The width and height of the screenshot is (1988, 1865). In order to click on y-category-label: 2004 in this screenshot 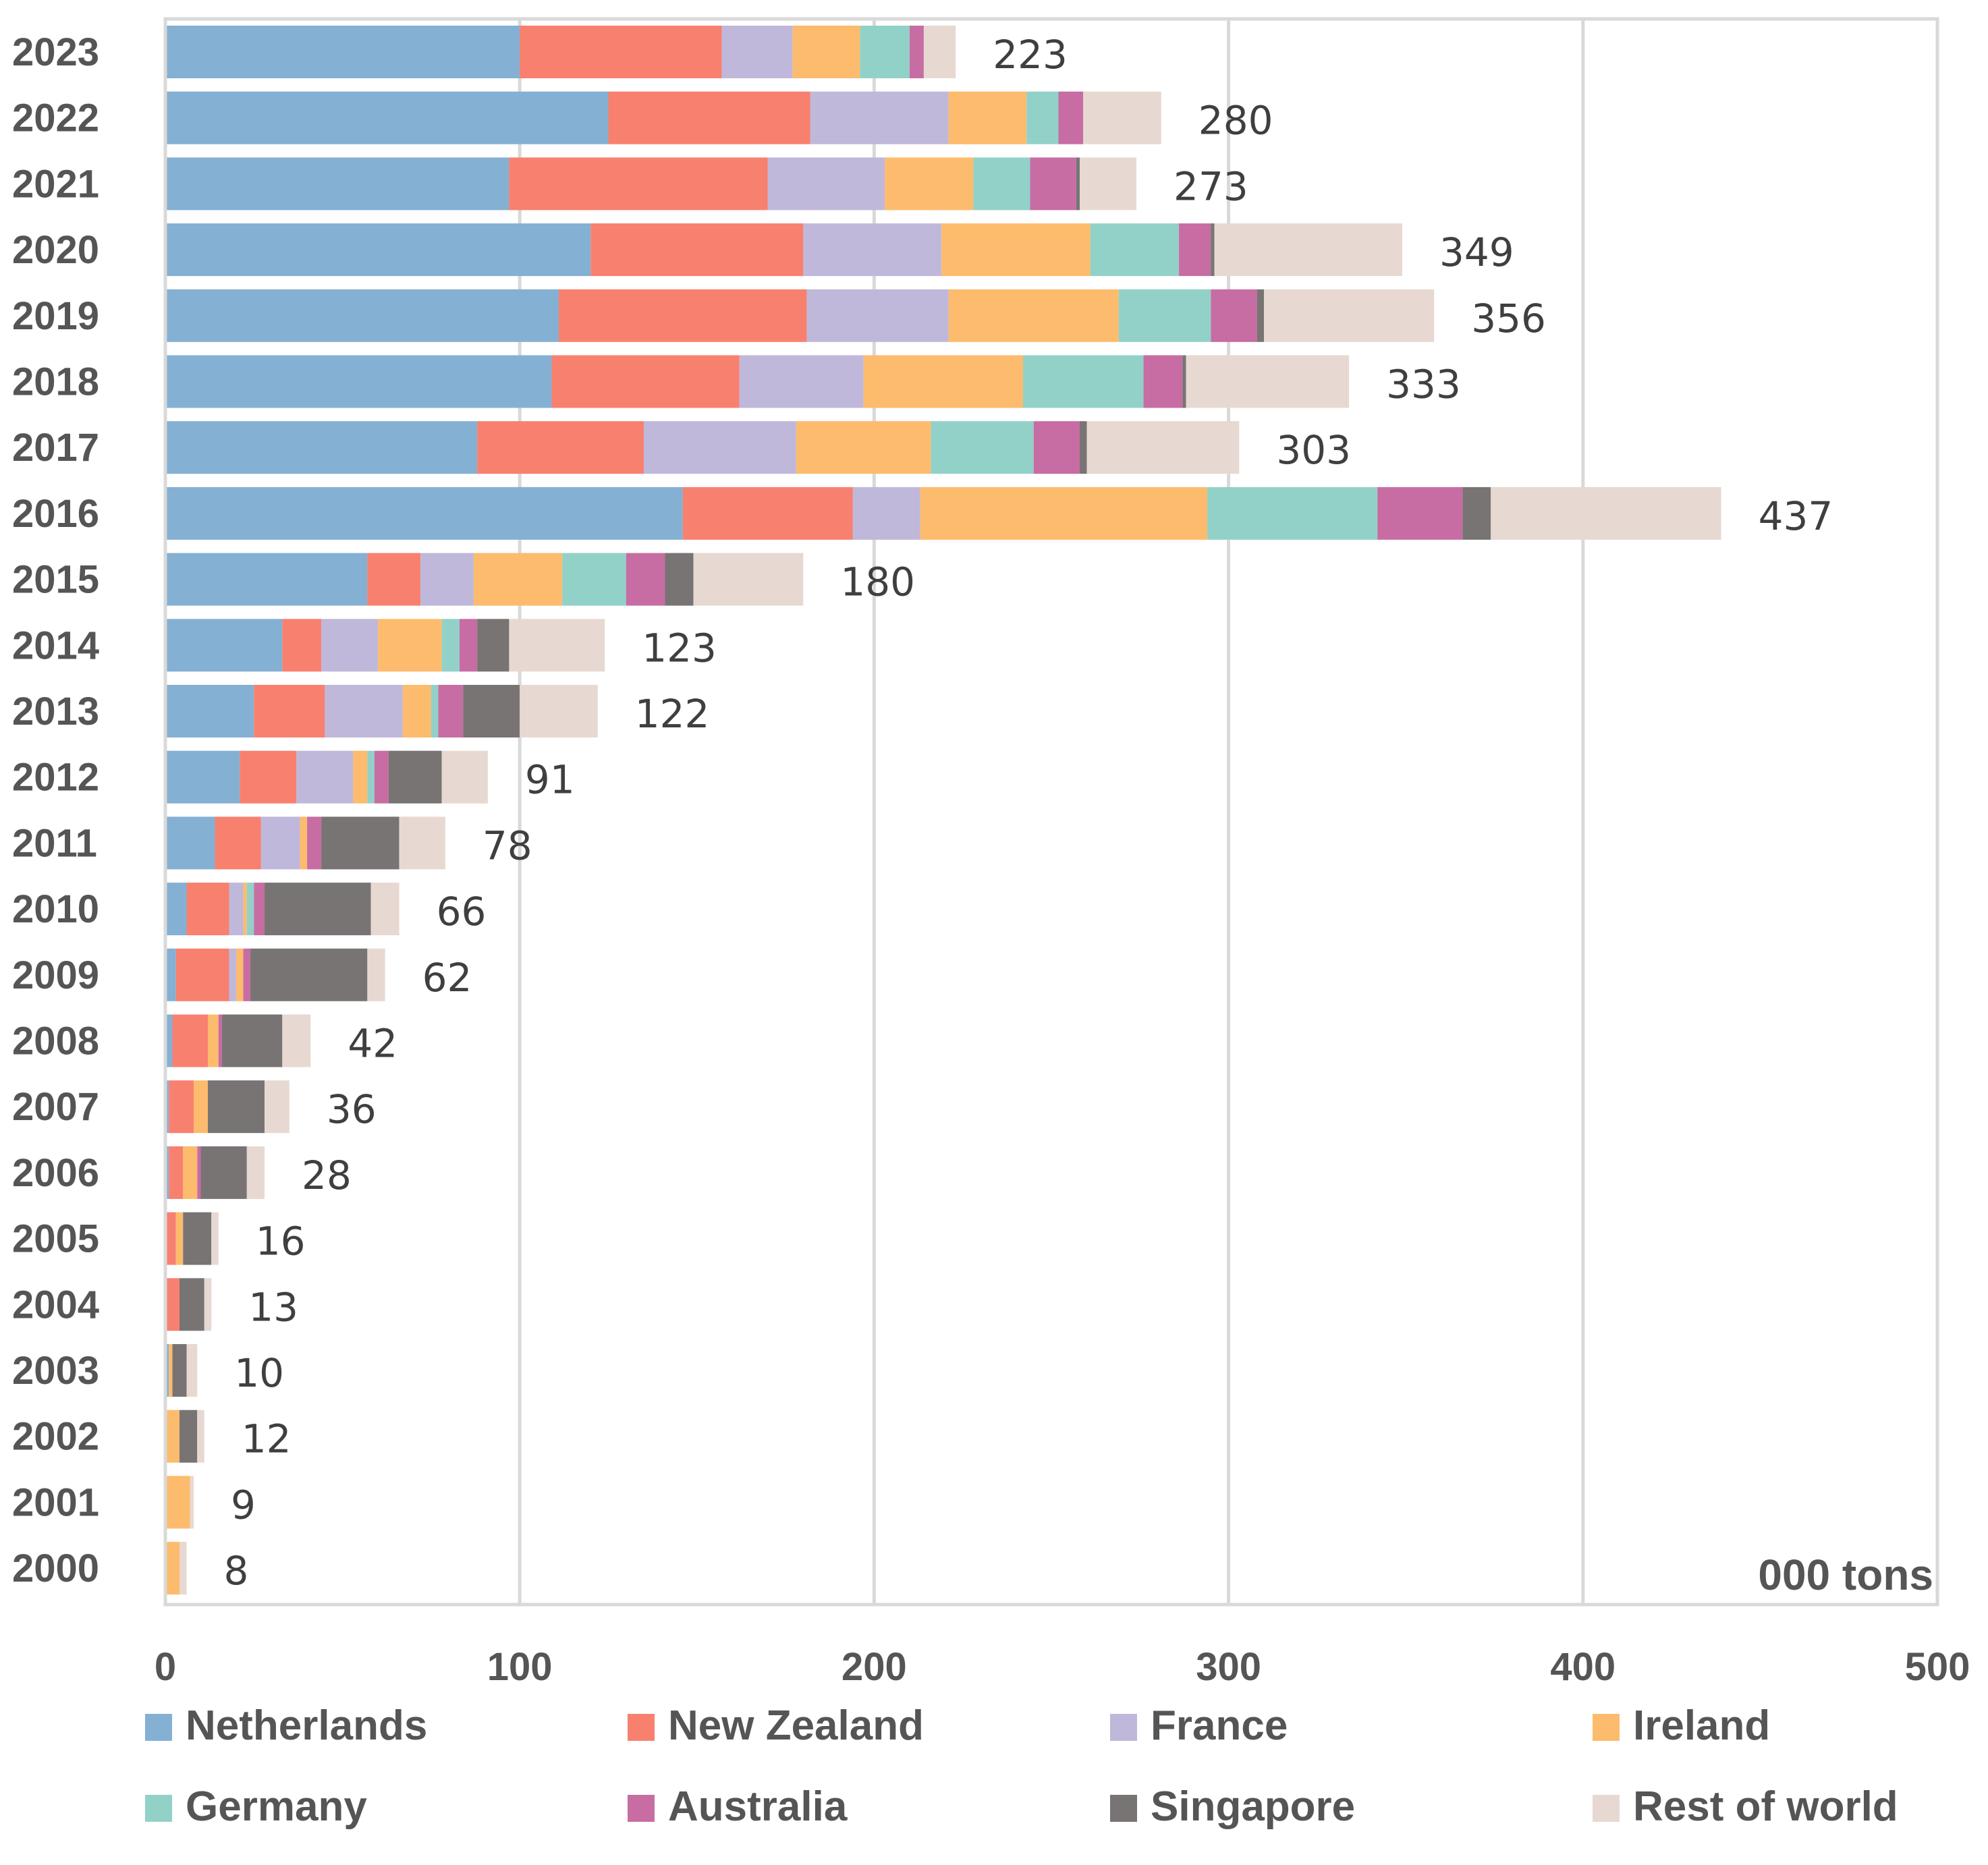, I will do `click(55, 1305)`.